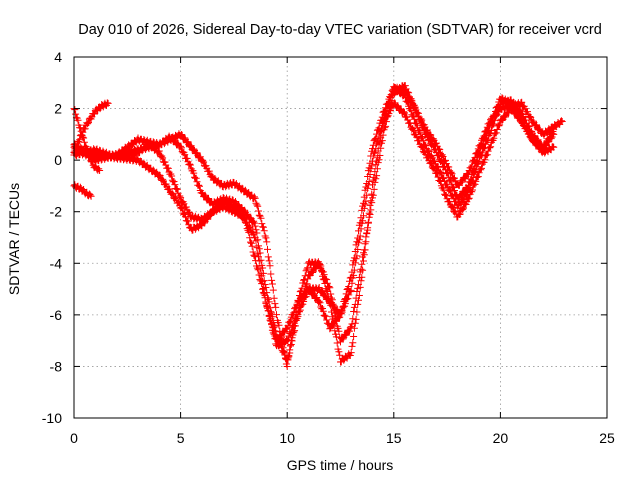 Image resolution: width=640 pixels, height=480 pixels. What do you see at coordinates (56, 263) in the screenshot?
I see `y-tick-label: -4` at bounding box center [56, 263].